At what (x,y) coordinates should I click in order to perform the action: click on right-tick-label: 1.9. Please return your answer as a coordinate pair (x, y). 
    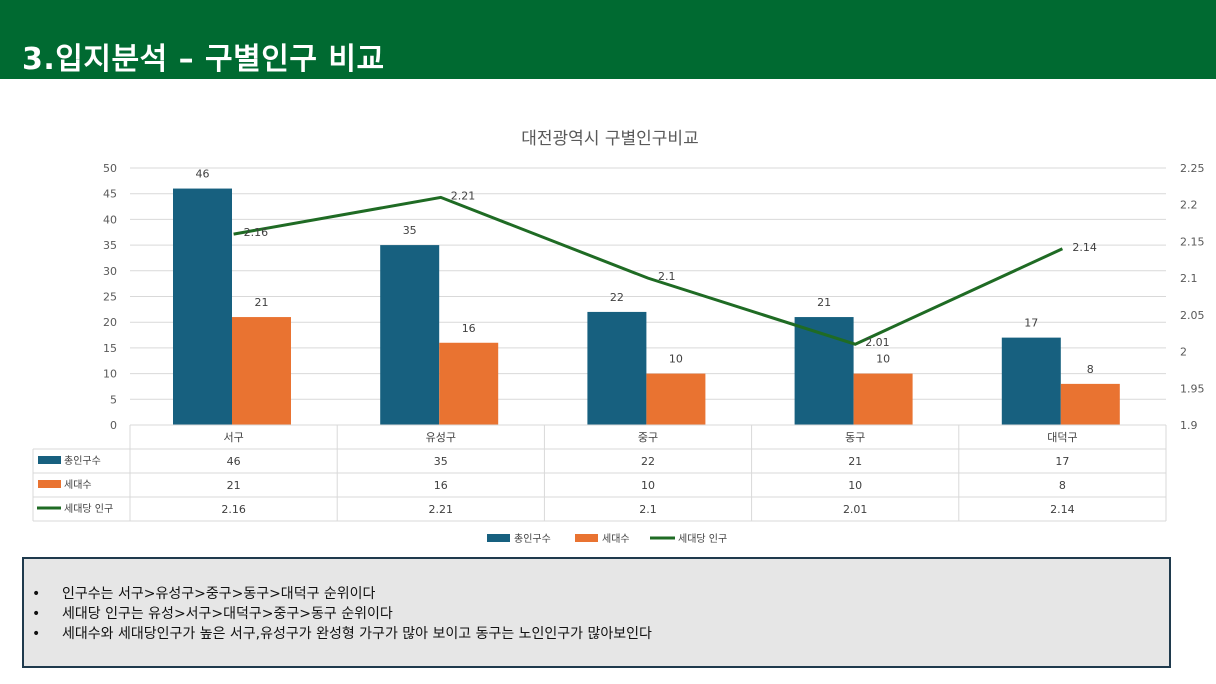
    Looking at the image, I should click on (1189, 425).